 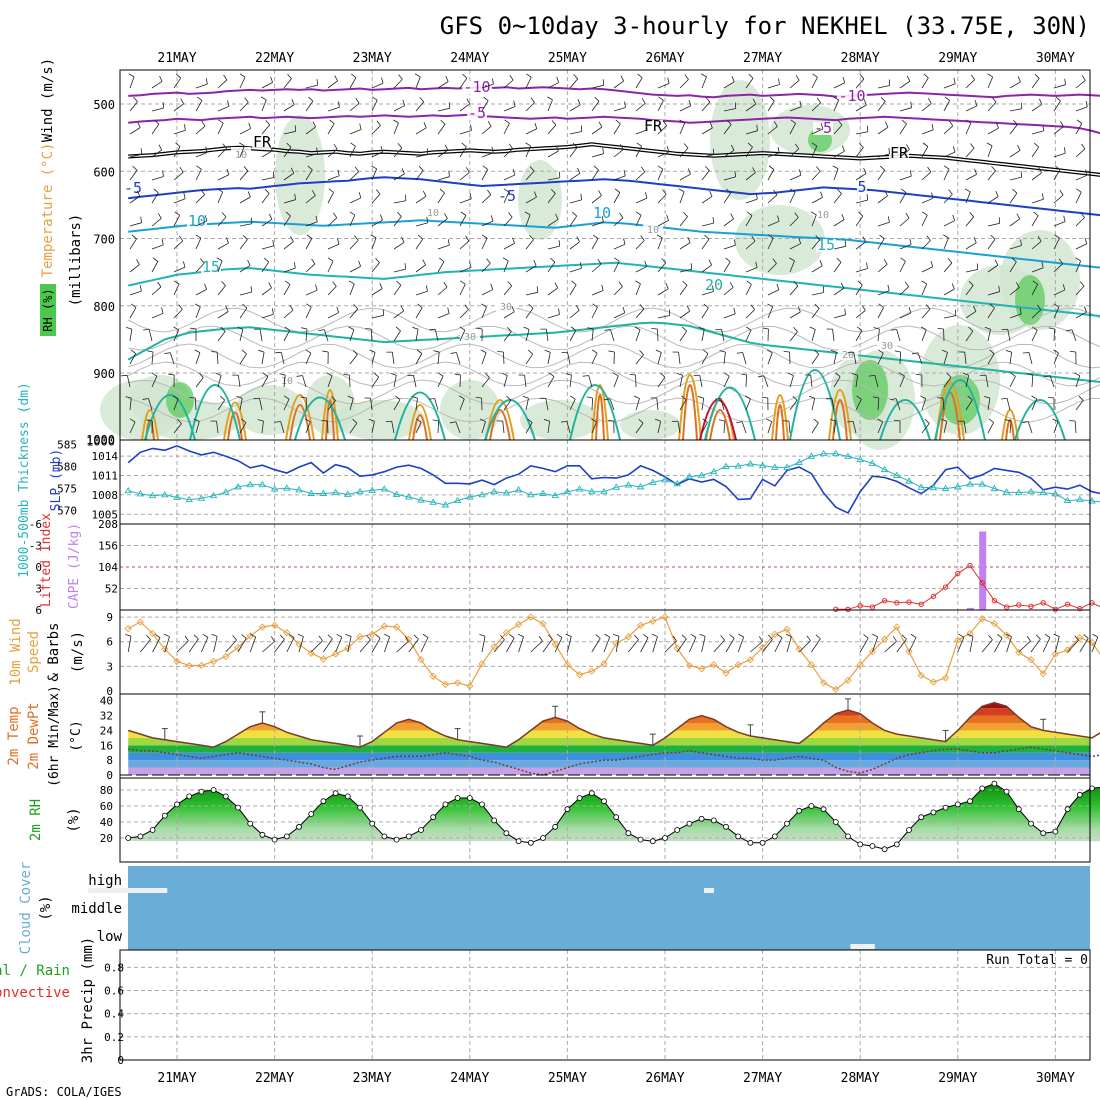 I want to click on thickness-marker, so click(x=823, y=453).